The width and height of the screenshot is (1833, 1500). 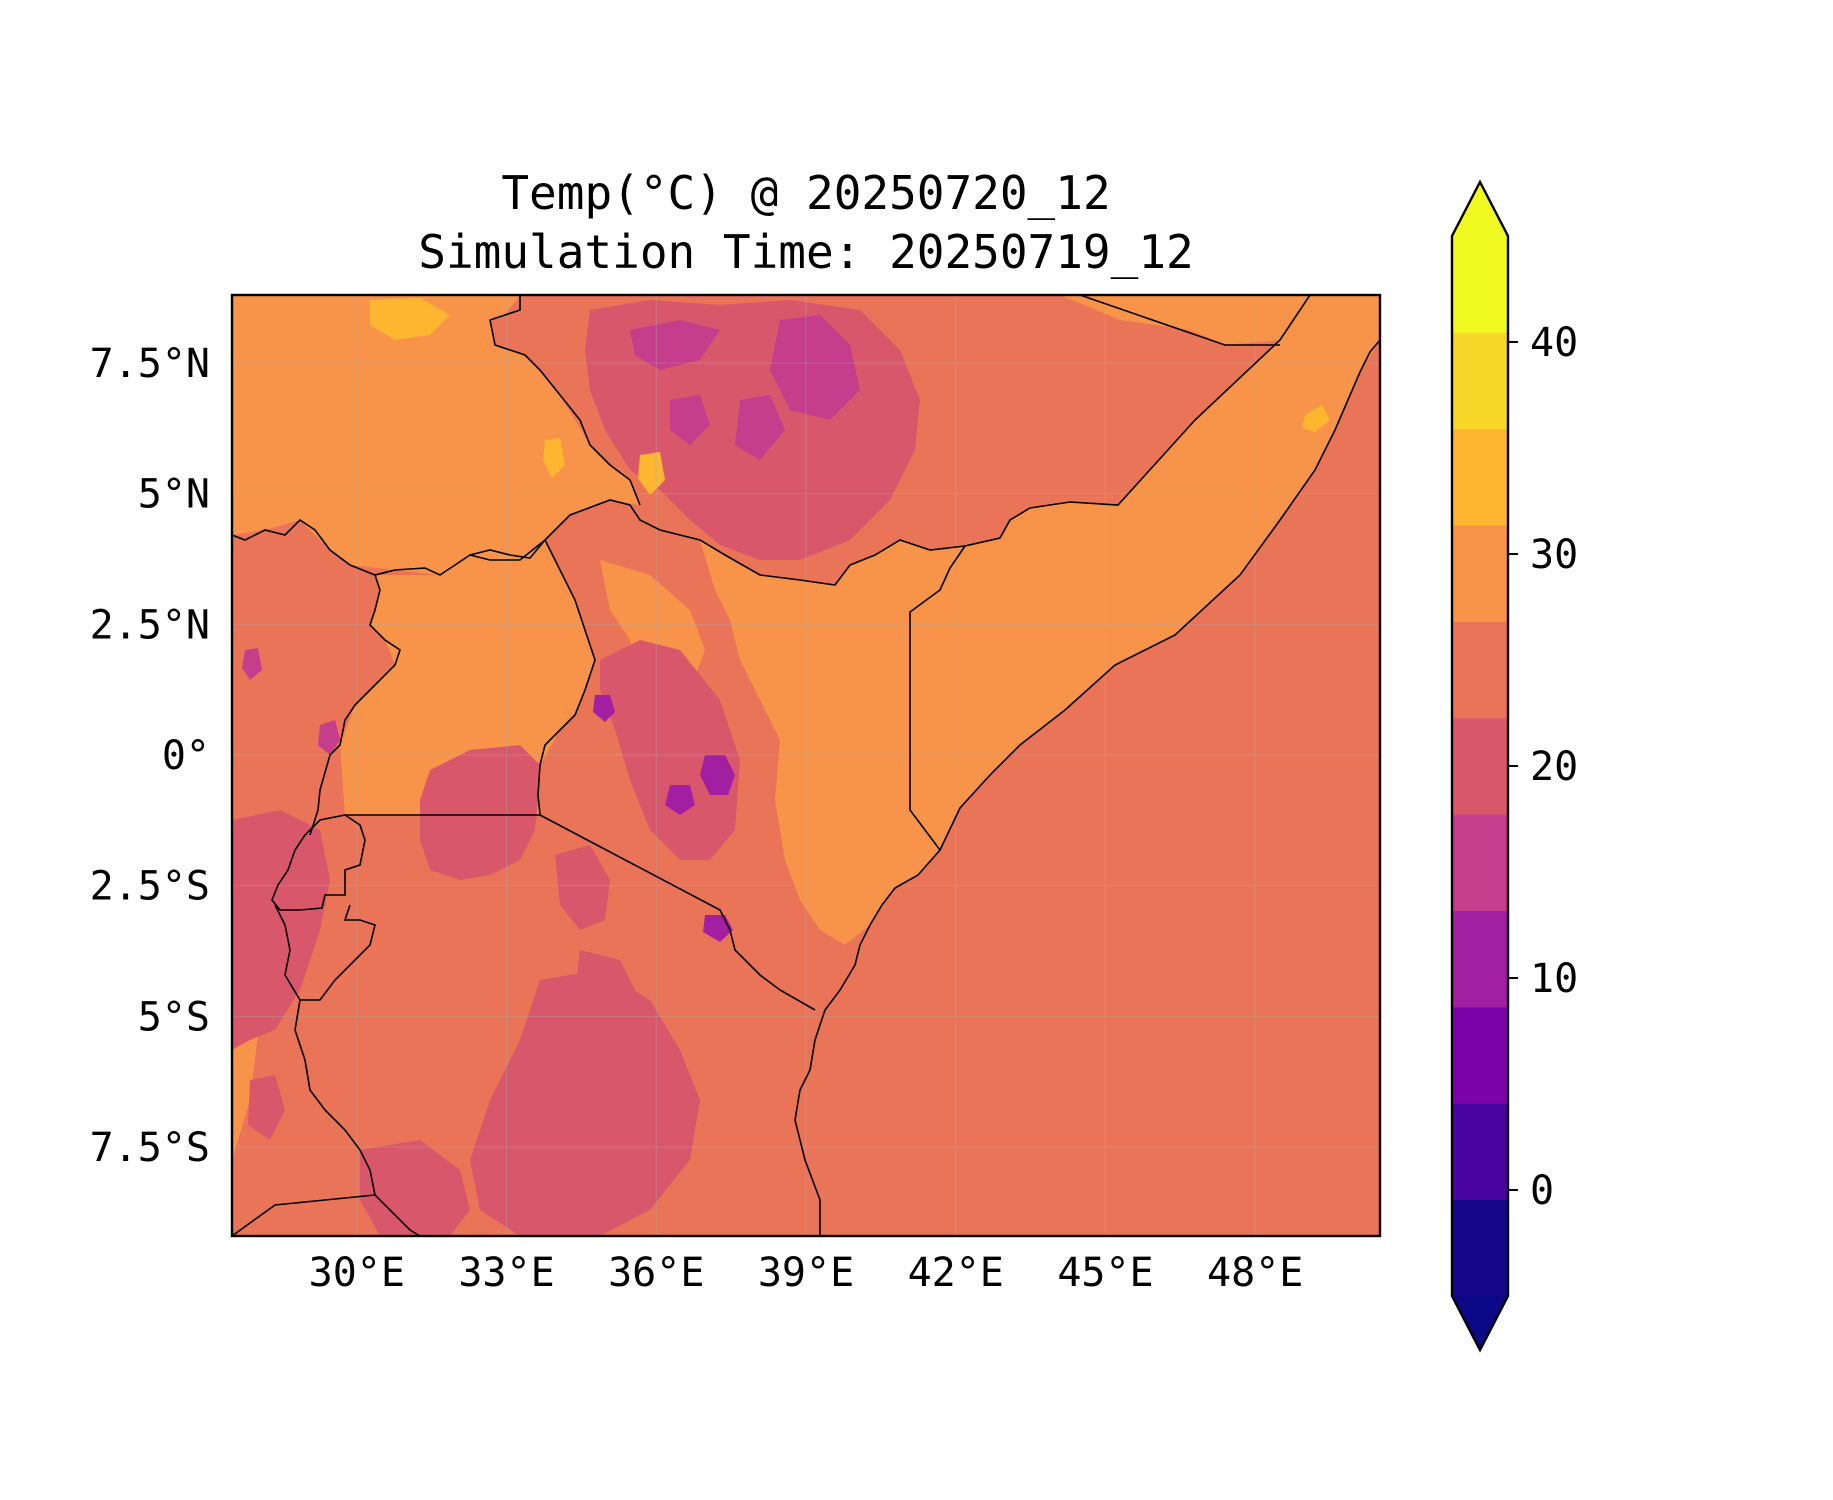 What do you see at coordinates (605, 1182) in the screenshot?
I see `region-southern-highlands` at bounding box center [605, 1182].